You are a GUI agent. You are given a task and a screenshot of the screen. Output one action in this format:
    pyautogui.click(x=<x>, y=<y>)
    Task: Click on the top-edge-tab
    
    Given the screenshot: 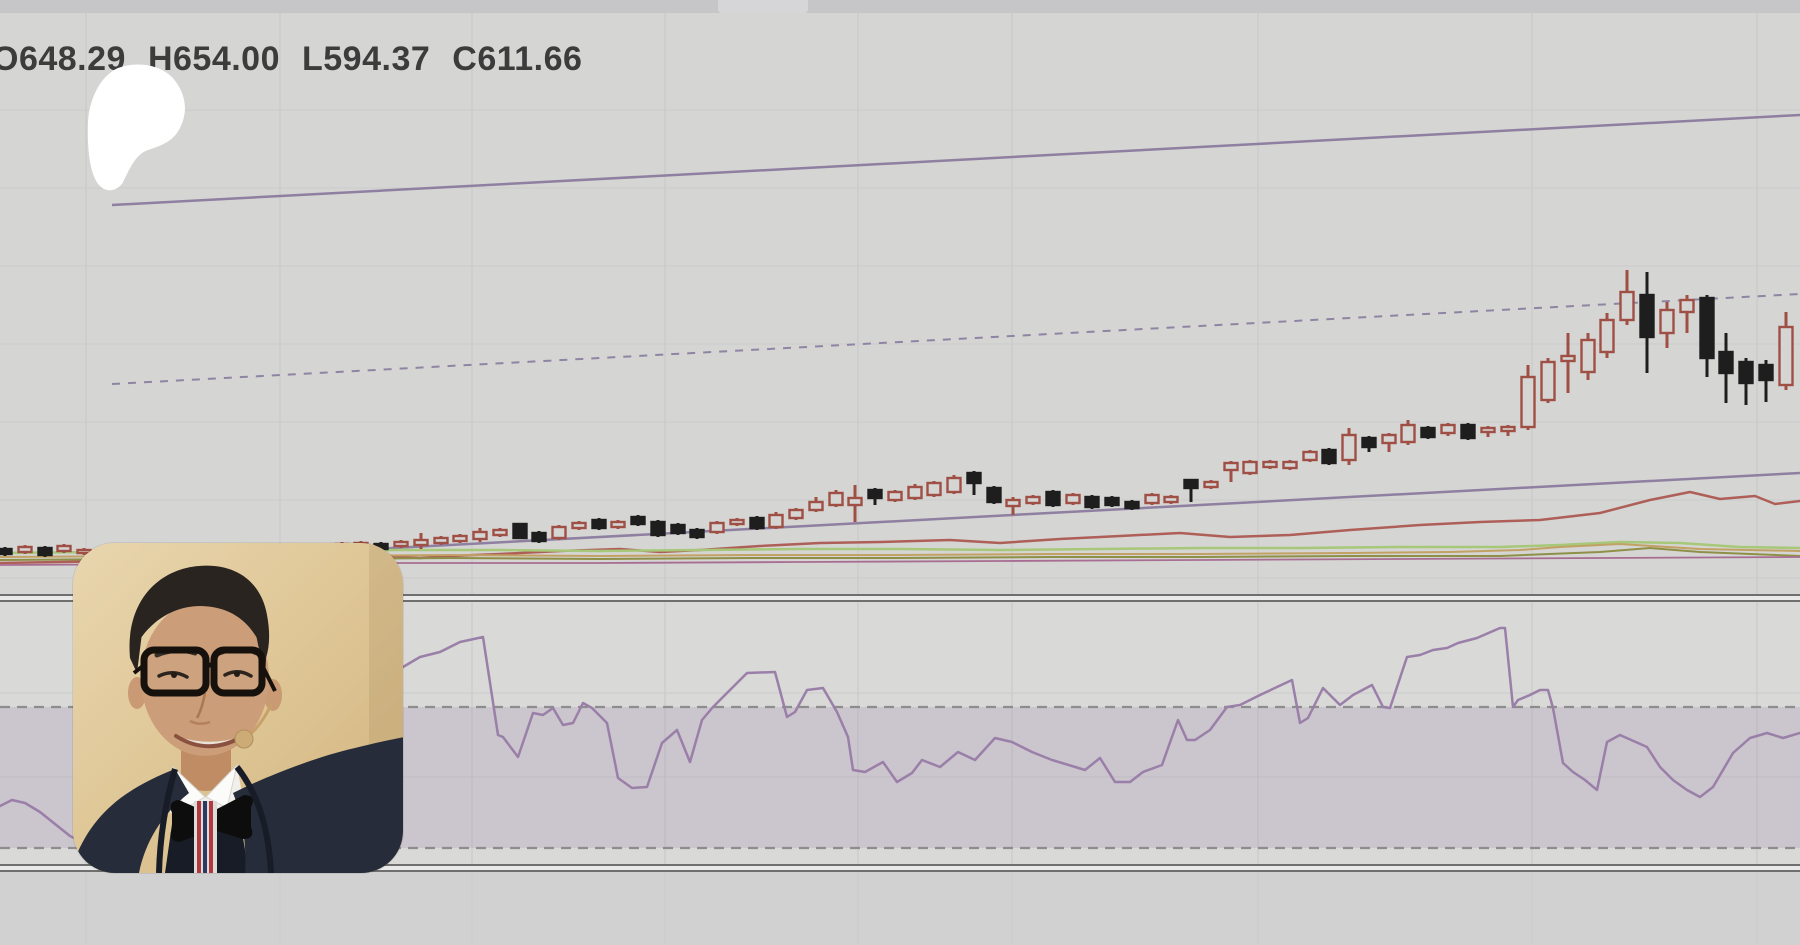 What is the action you would take?
    pyautogui.click(x=763, y=6)
    